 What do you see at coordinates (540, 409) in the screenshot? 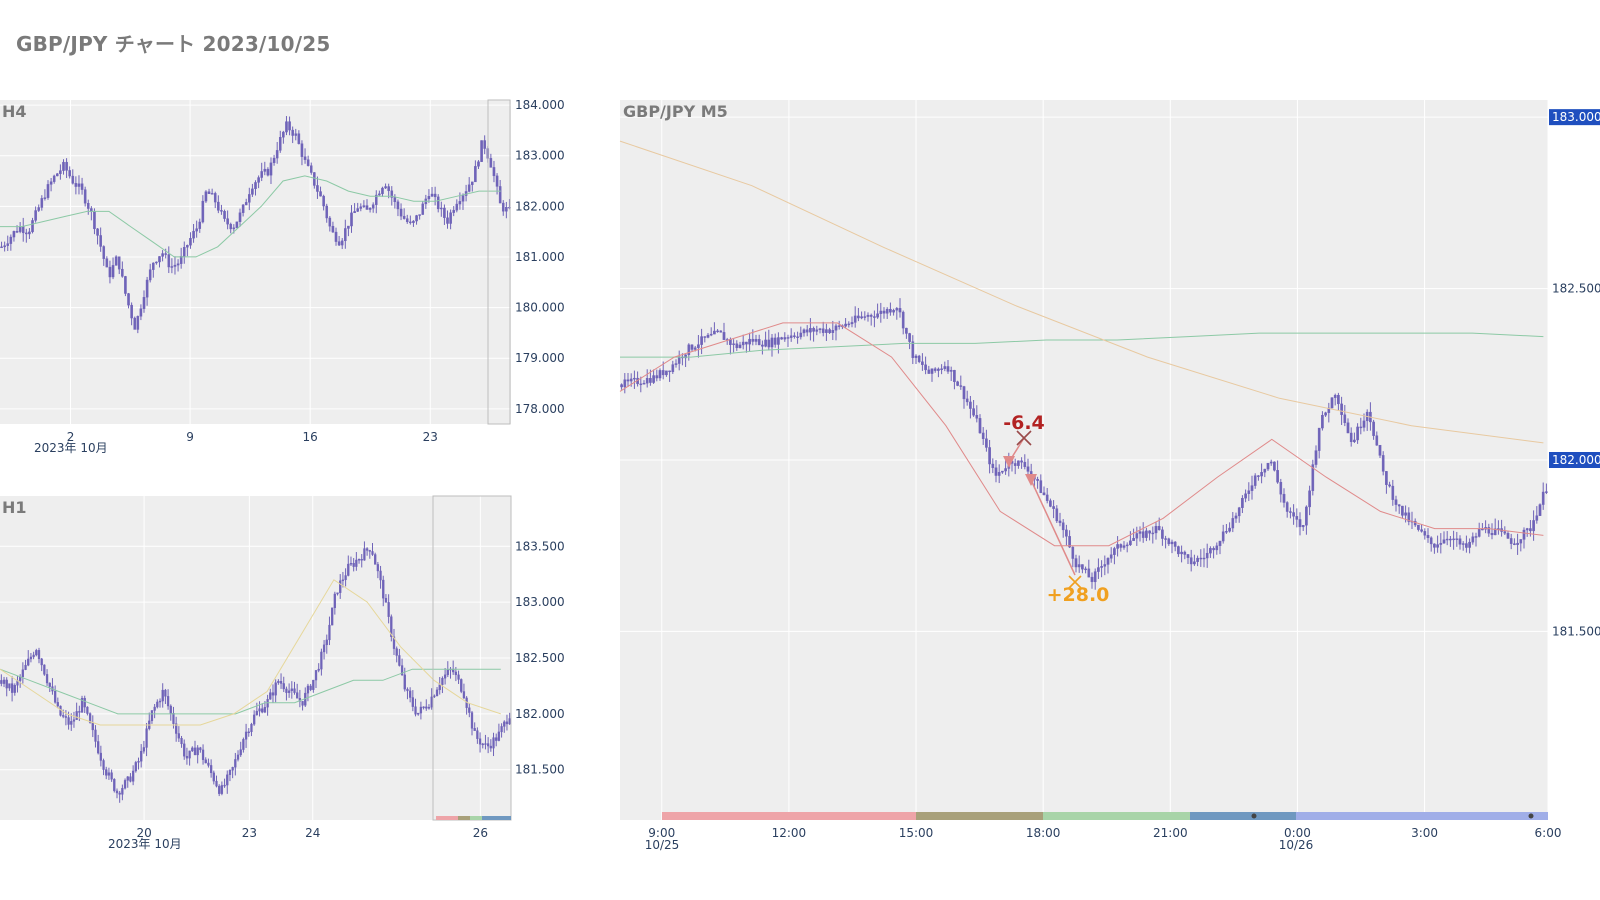
I see `y-tick-label: 178.000` at bounding box center [540, 409].